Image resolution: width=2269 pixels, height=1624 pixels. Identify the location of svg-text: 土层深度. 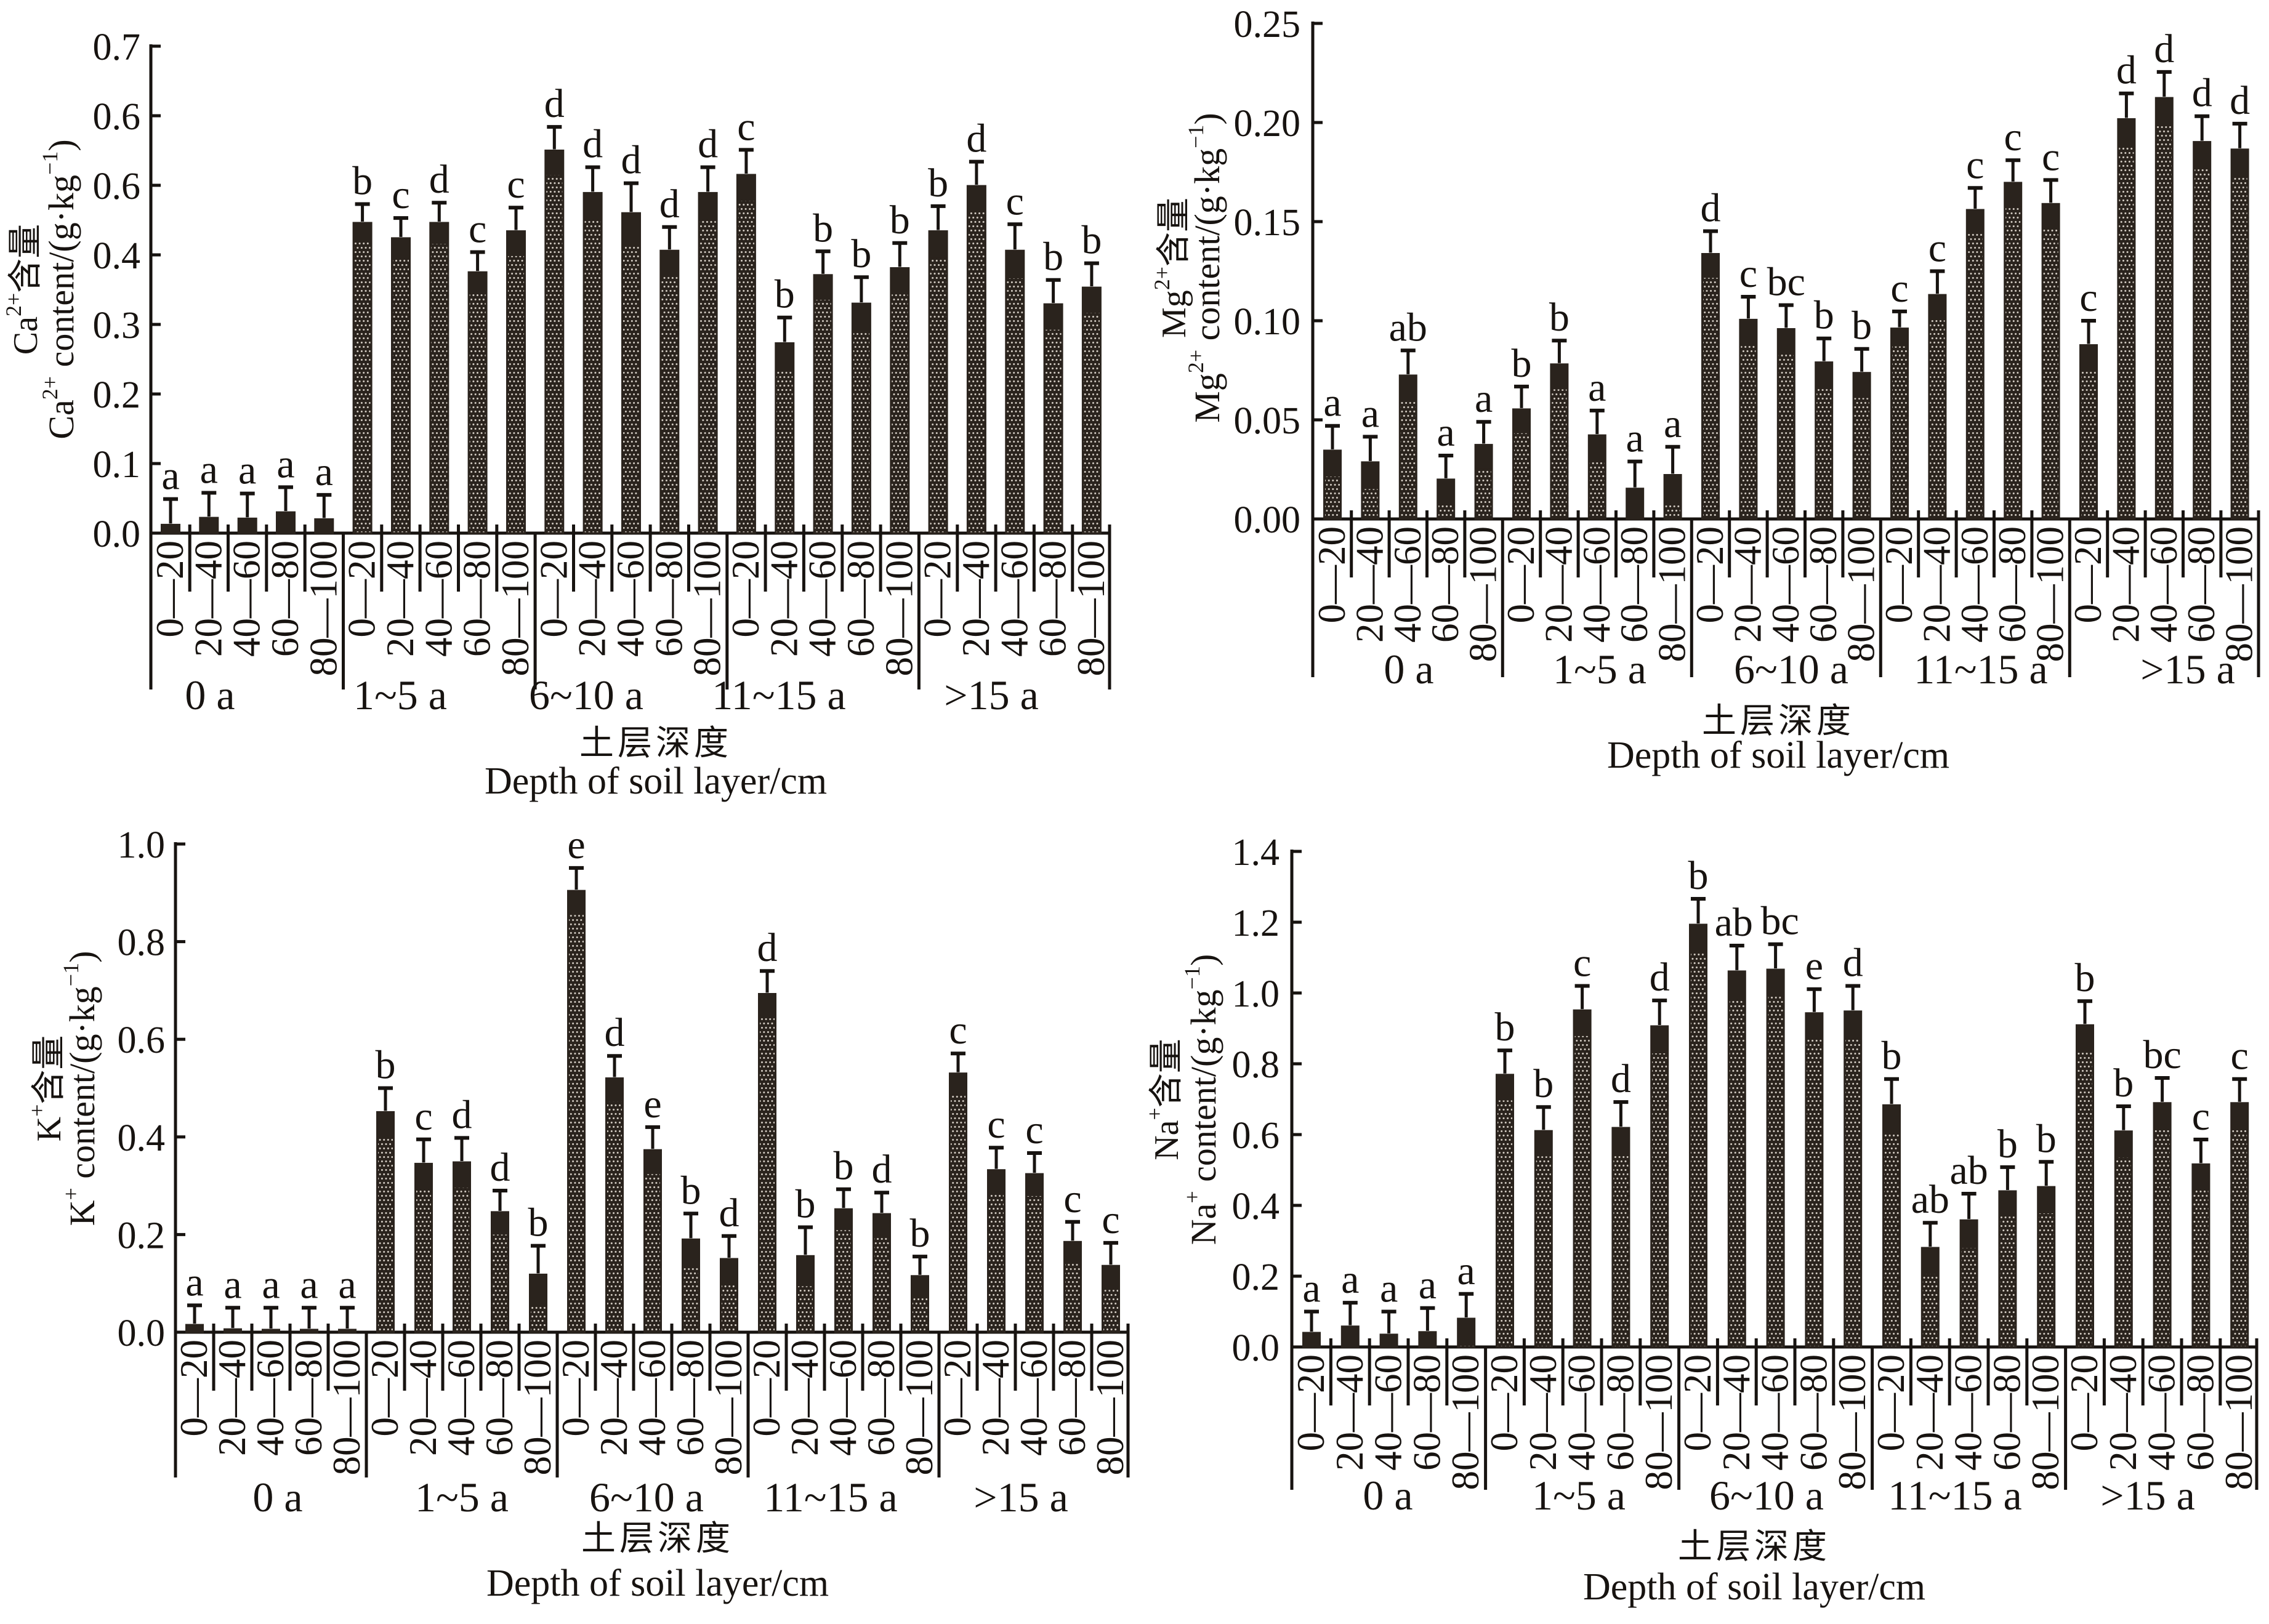
(655, 744).